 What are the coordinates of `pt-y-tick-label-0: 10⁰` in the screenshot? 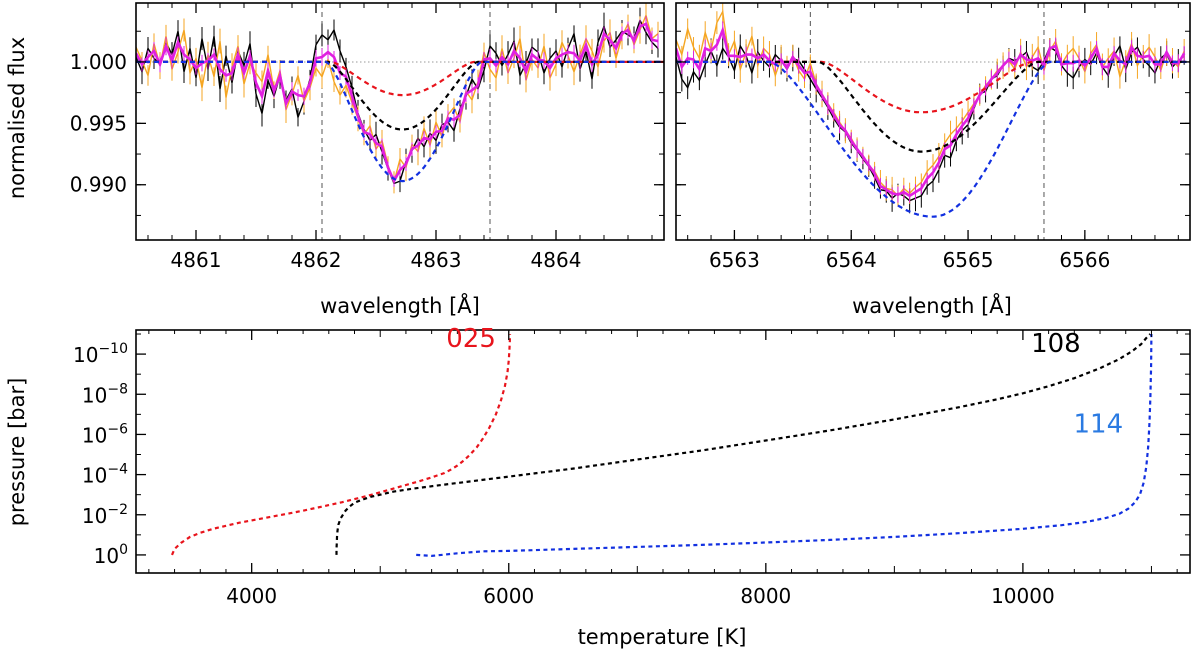 It's located at (111, 555).